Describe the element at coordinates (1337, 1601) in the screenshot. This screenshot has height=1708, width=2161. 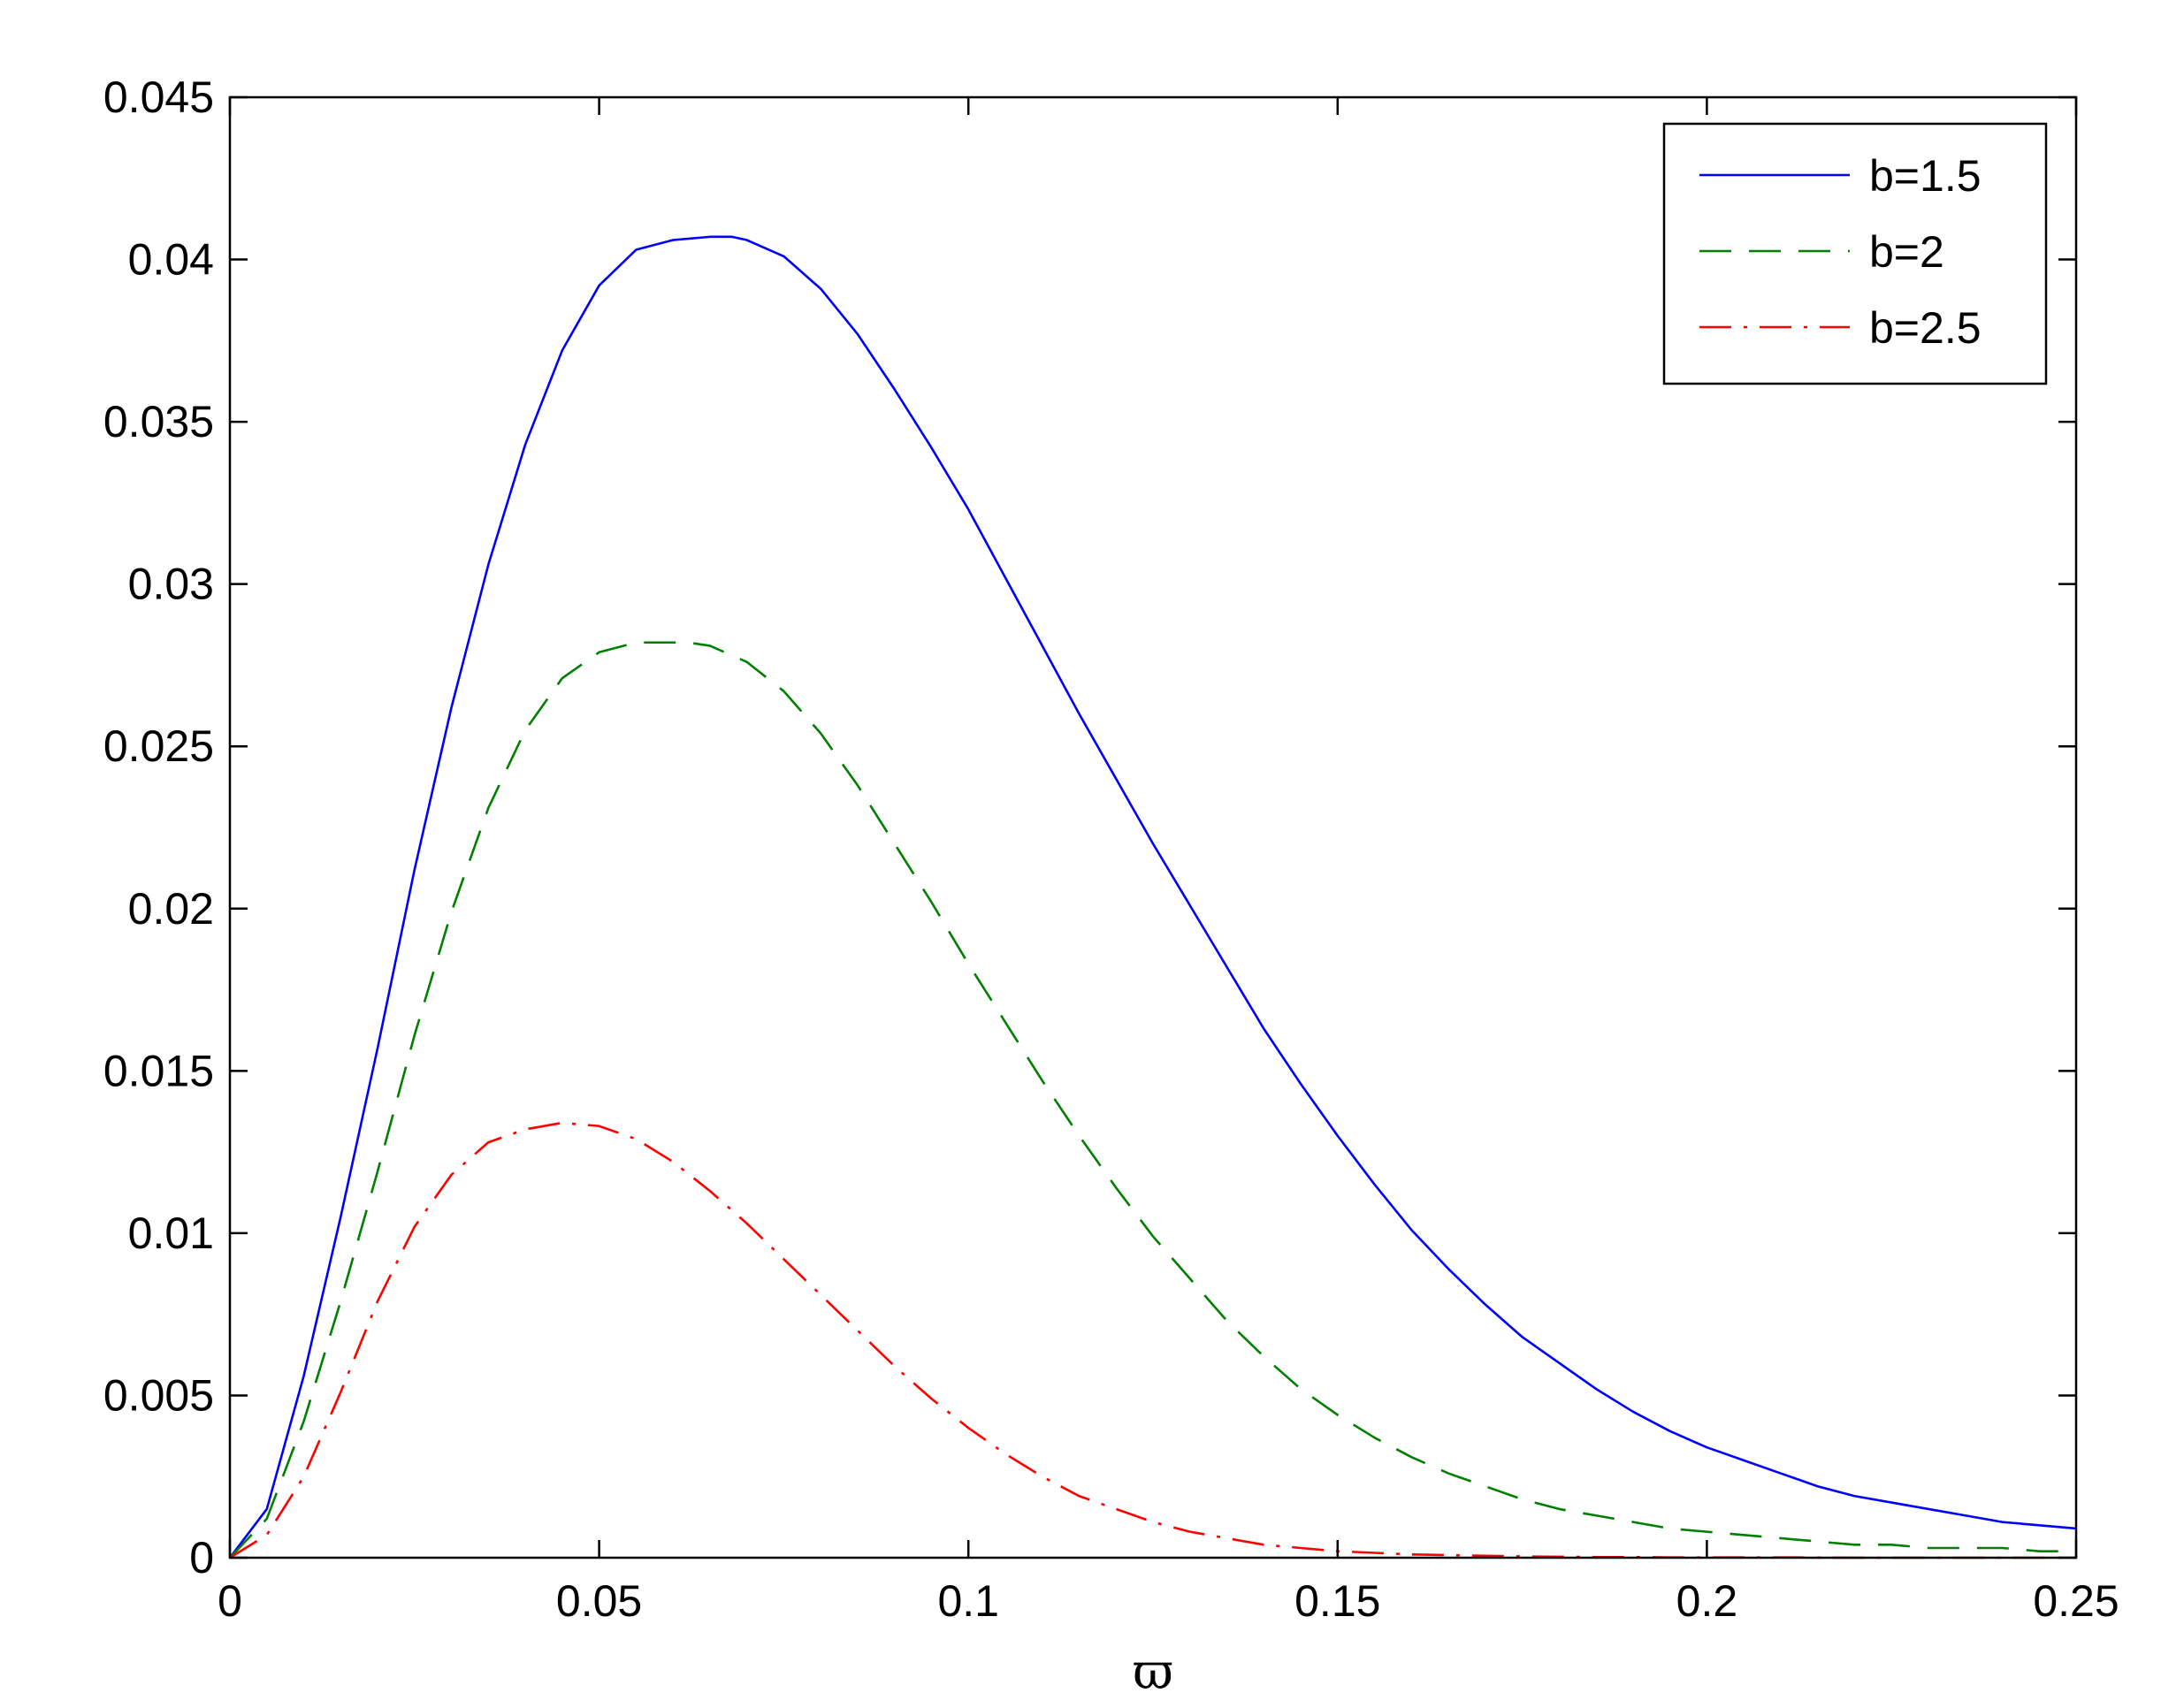
I see `x-tick-label: 0.15` at that location.